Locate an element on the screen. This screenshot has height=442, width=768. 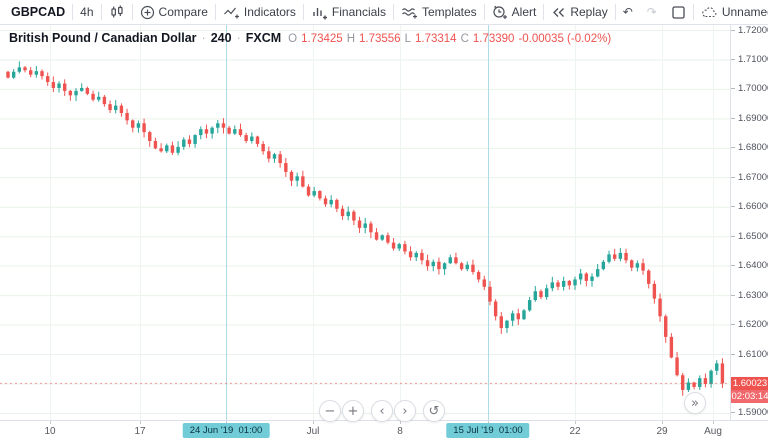
goto-realtime-button: » is located at coordinates (695, 403).